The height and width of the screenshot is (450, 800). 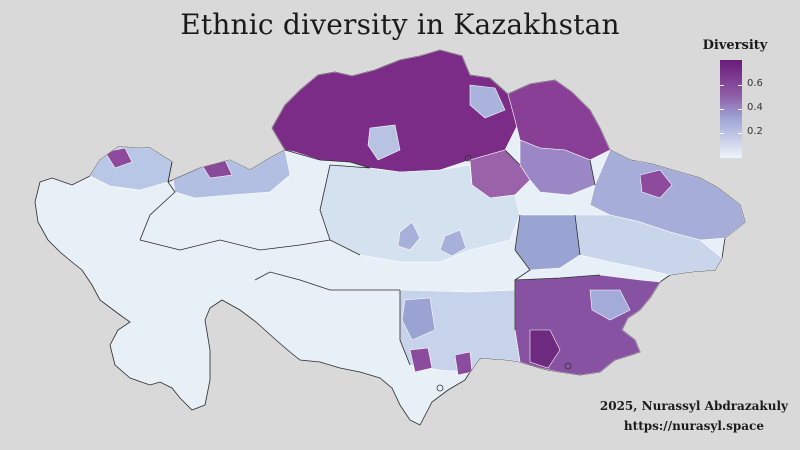 What do you see at coordinates (568, 366) in the screenshot?
I see `city-marker-almaty` at bounding box center [568, 366].